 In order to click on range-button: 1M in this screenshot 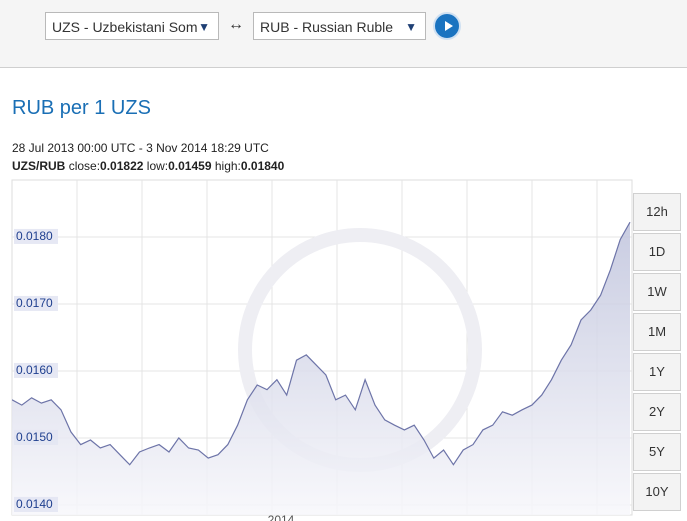, I will do `click(657, 332)`.